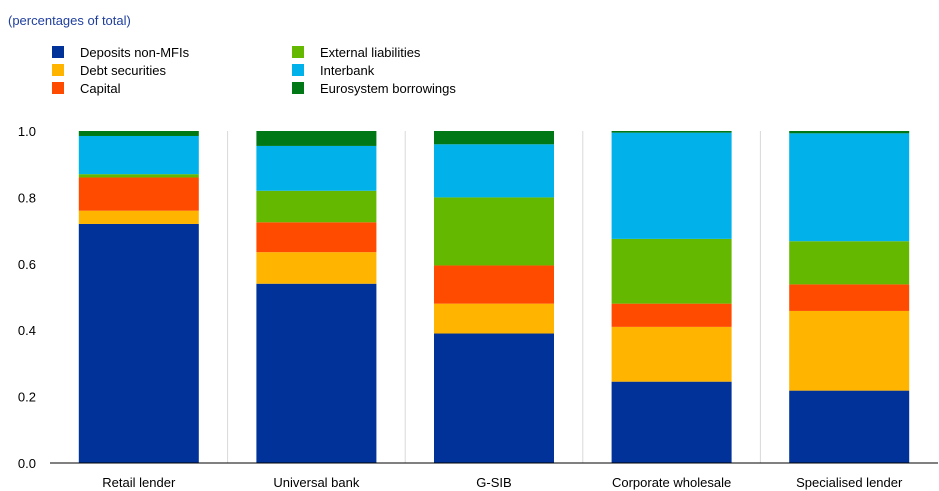 The height and width of the screenshot is (491, 939). What do you see at coordinates (849, 132) in the screenshot?
I see `bar-specialised-lender-eurosystem-borrowings` at bounding box center [849, 132].